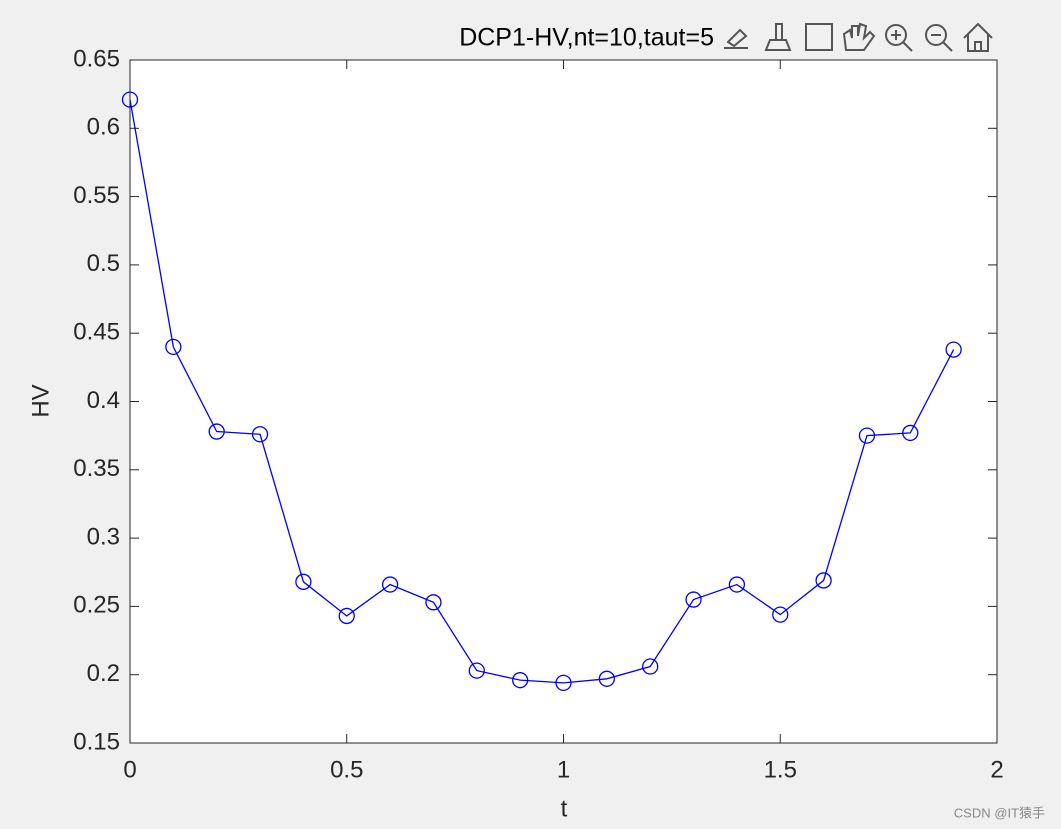 This screenshot has width=1061, height=829. What do you see at coordinates (586, 38) in the screenshot?
I see `chart-title: DCP1-HV,nt=10,taut=5` at bounding box center [586, 38].